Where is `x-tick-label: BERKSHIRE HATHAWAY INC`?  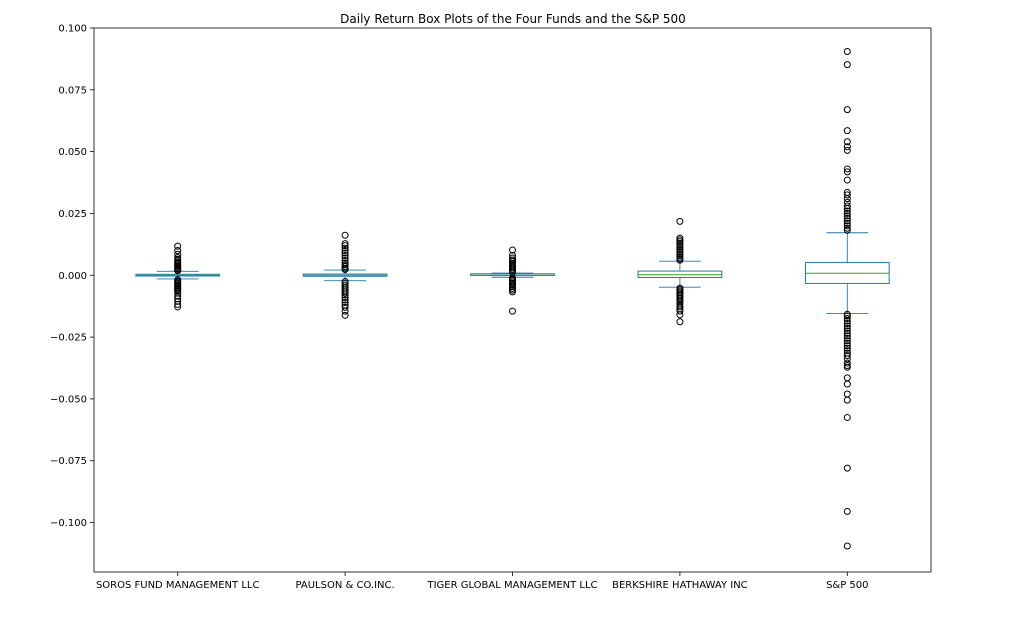
x-tick-label: BERKSHIRE HATHAWAY INC is located at coordinates (680, 585).